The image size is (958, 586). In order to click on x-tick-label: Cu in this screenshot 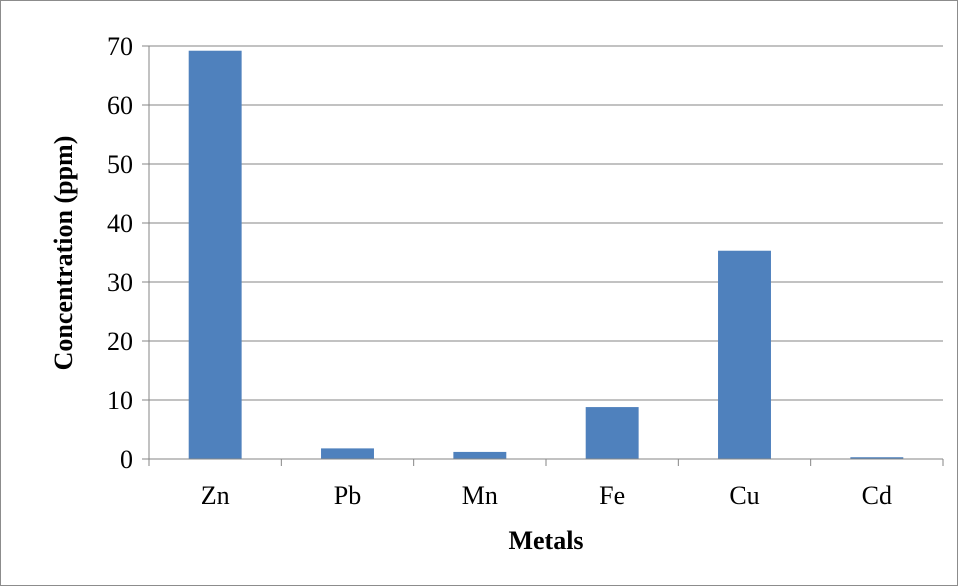, I will do `click(744, 495)`.